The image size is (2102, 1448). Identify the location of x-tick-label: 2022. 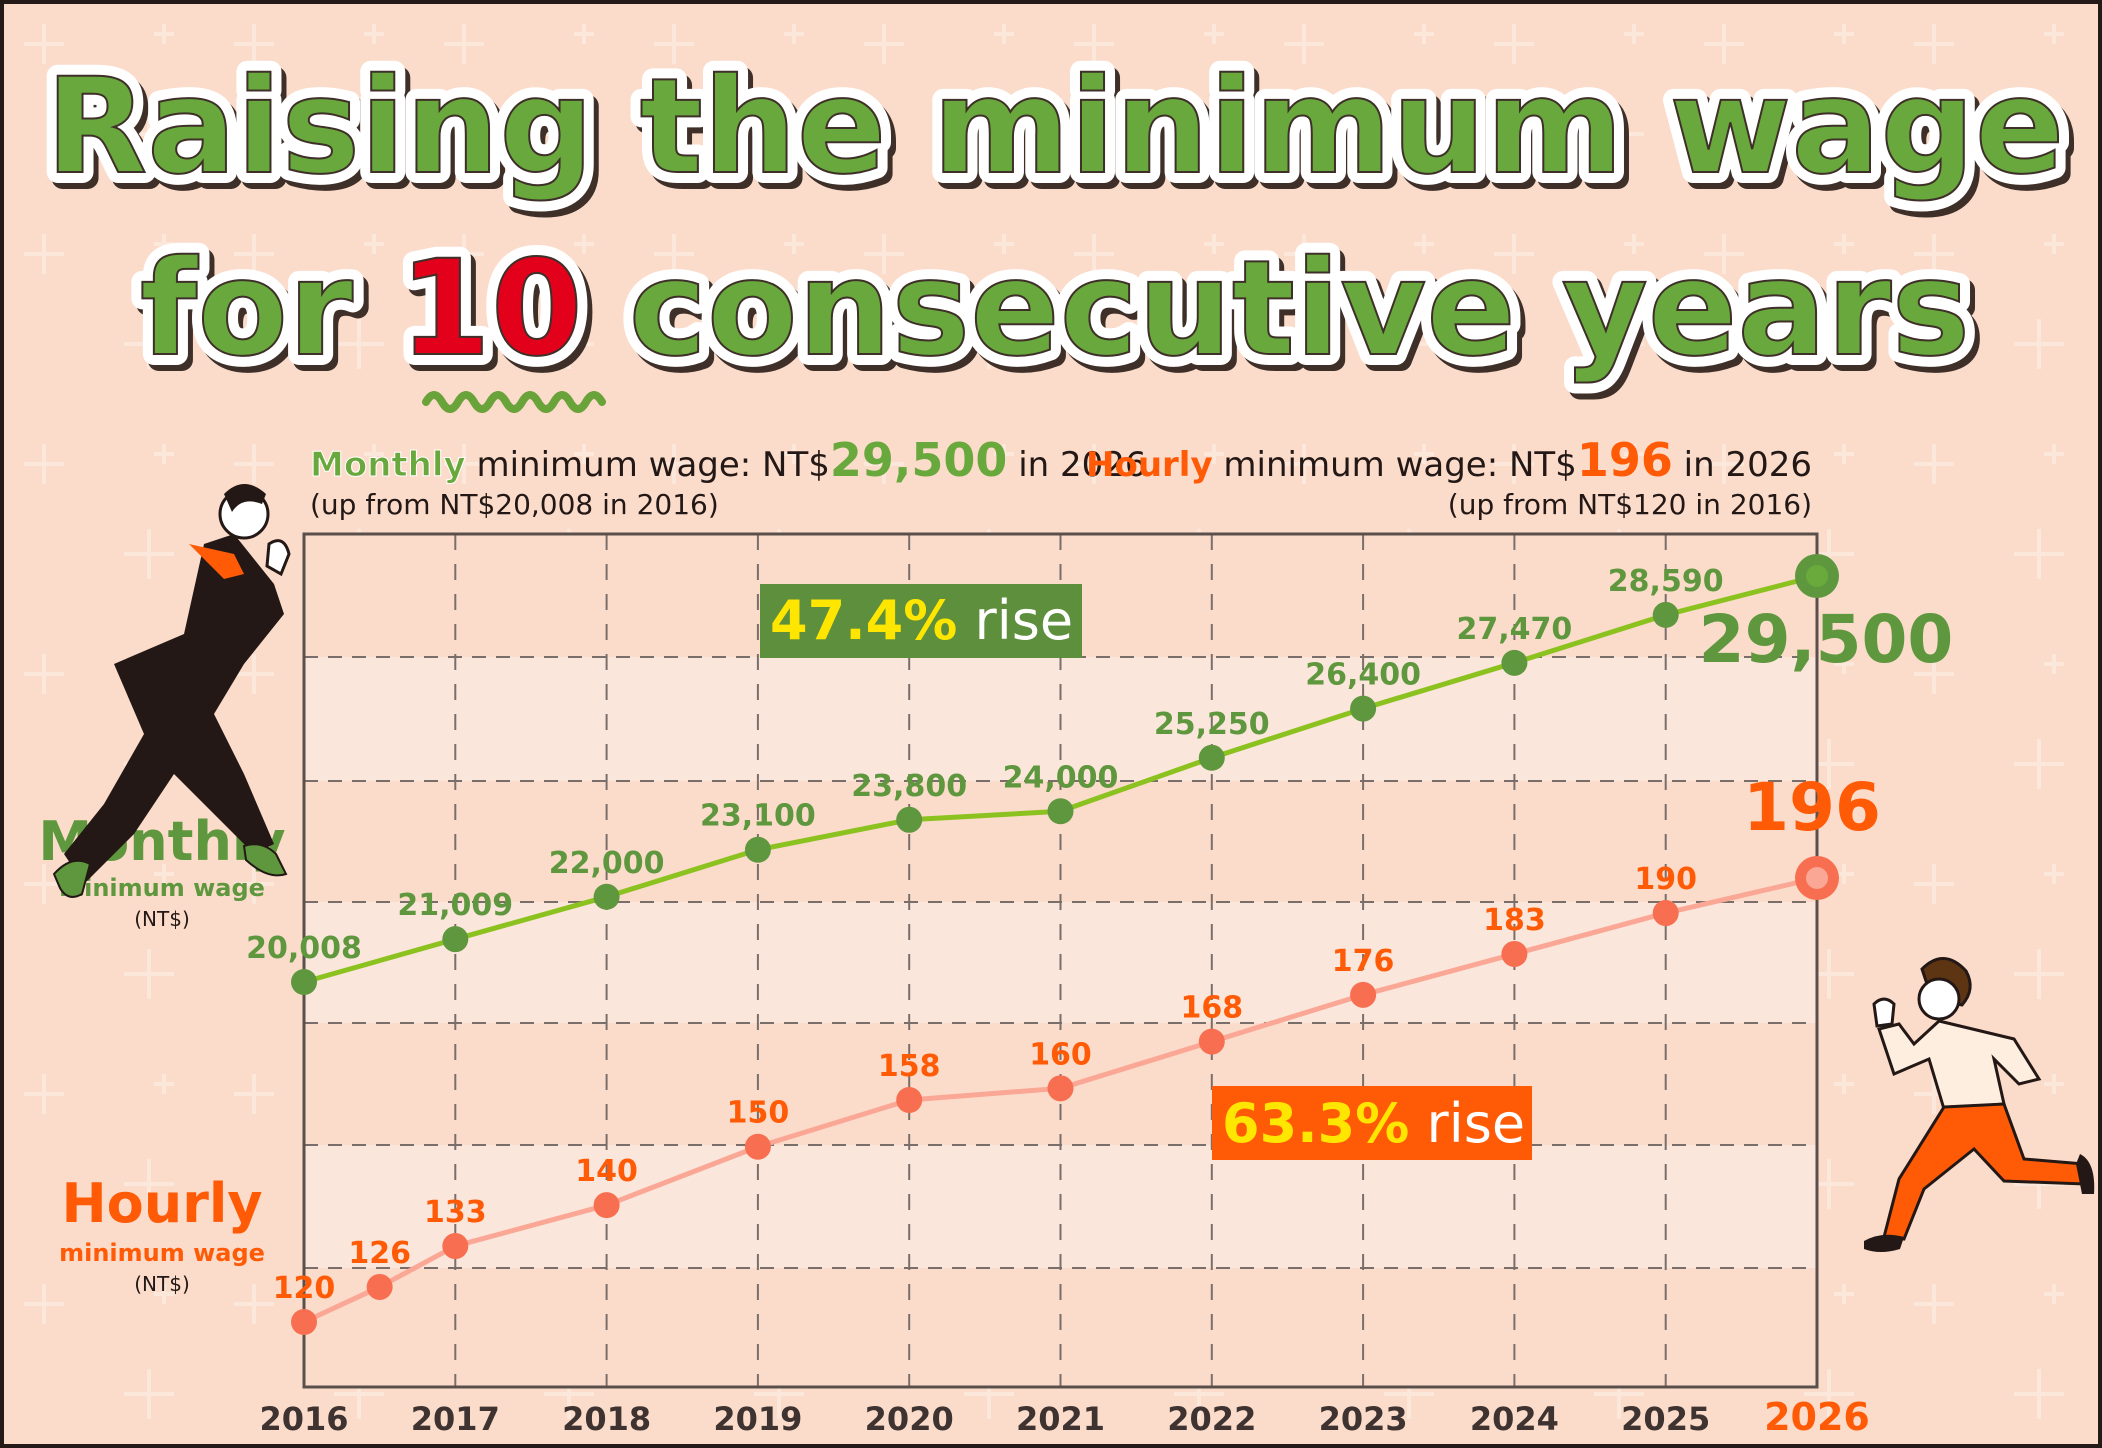
(1211, 1419).